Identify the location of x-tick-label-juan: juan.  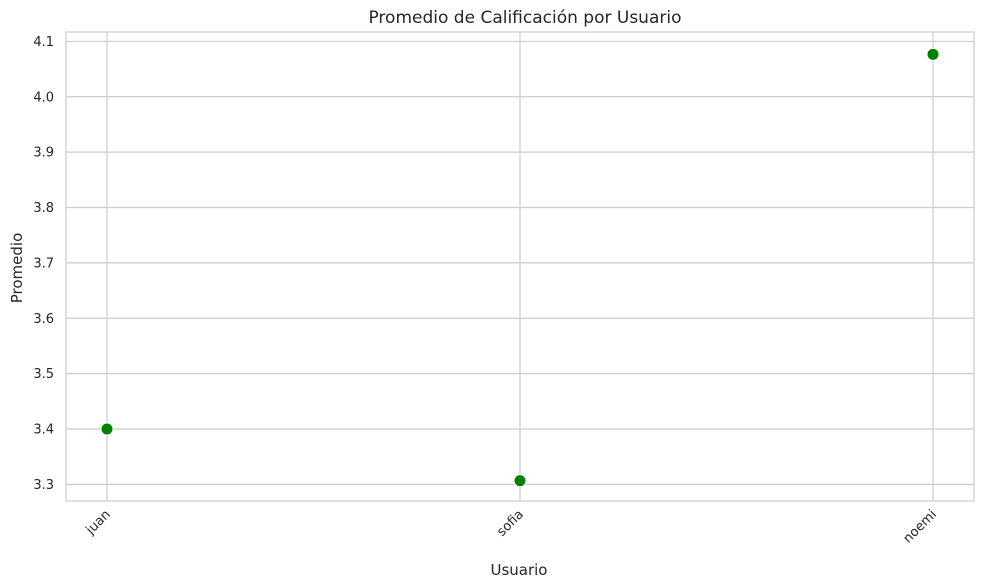
(98, 522).